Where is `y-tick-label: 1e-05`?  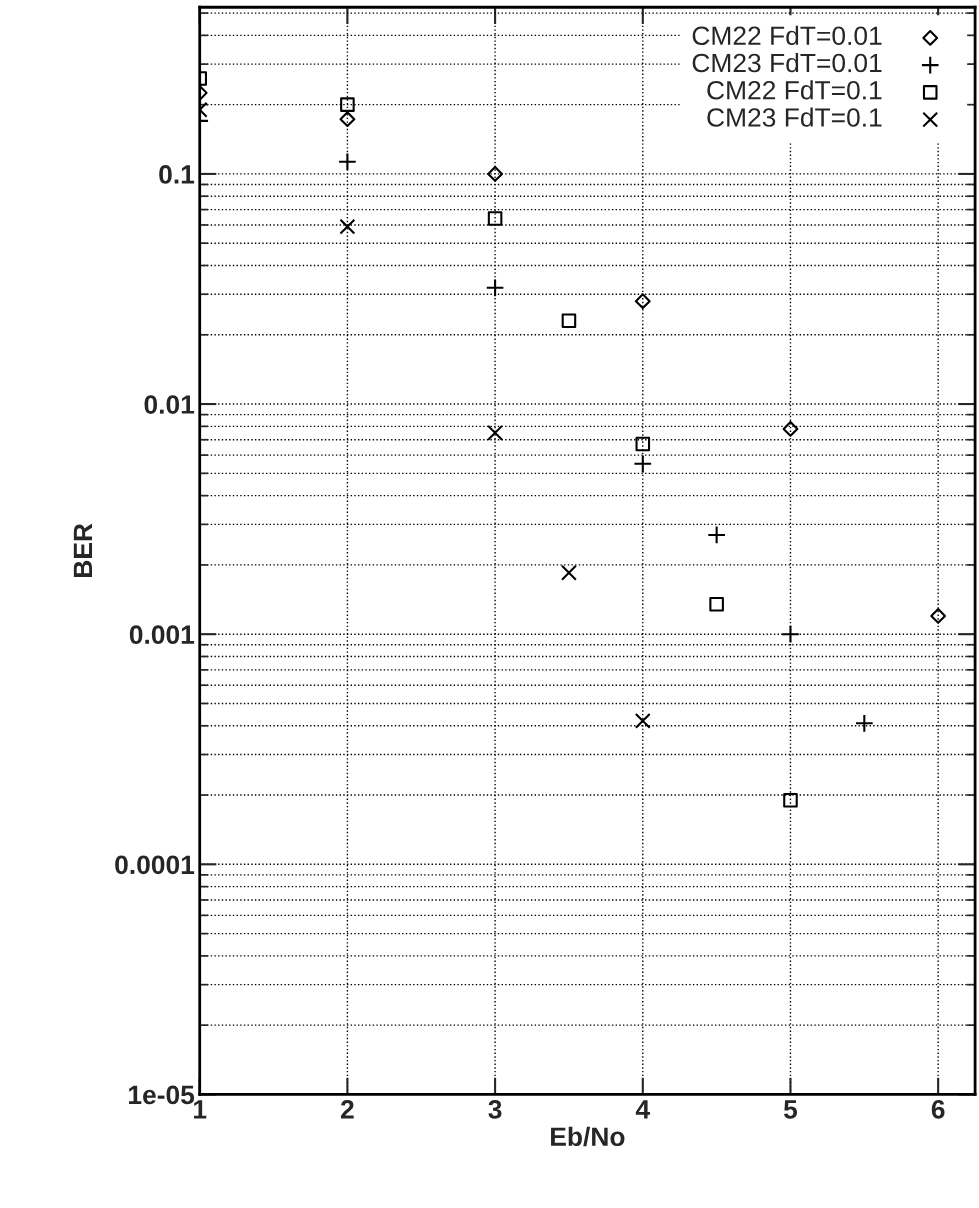 y-tick-label: 1e-05 is located at coordinates (162, 1095).